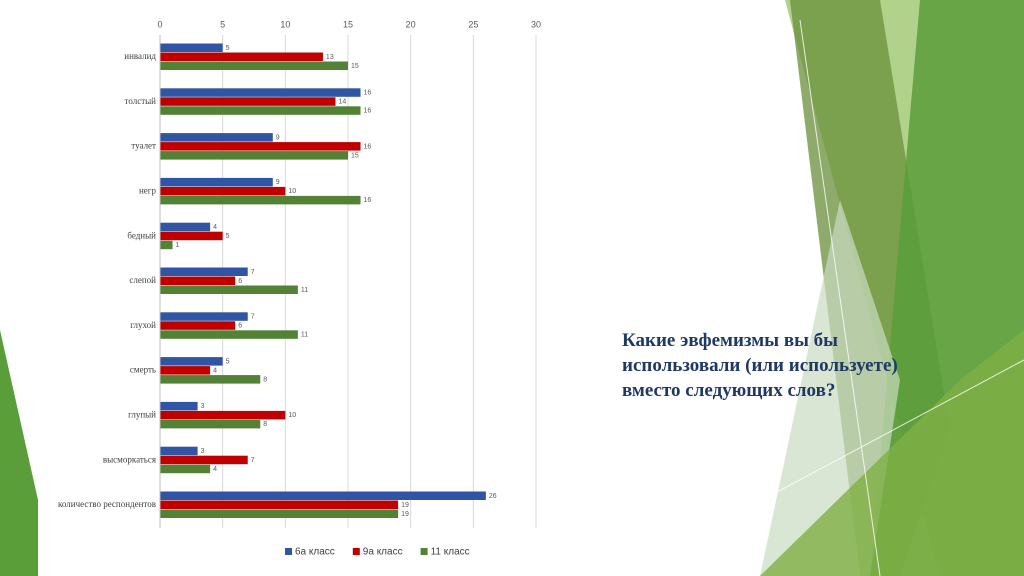 The width and height of the screenshot is (1024, 576). I want to click on data-label: 26, so click(493, 496).